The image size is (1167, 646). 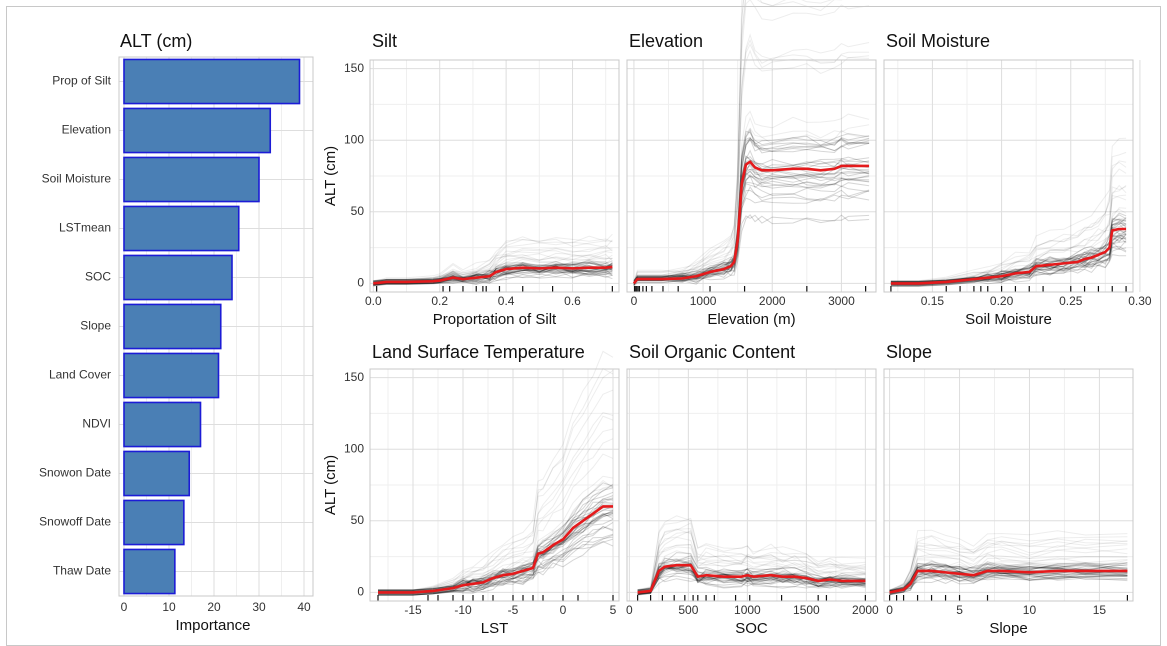 I want to click on x-tick-label: 2000, so click(x=772, y=301).